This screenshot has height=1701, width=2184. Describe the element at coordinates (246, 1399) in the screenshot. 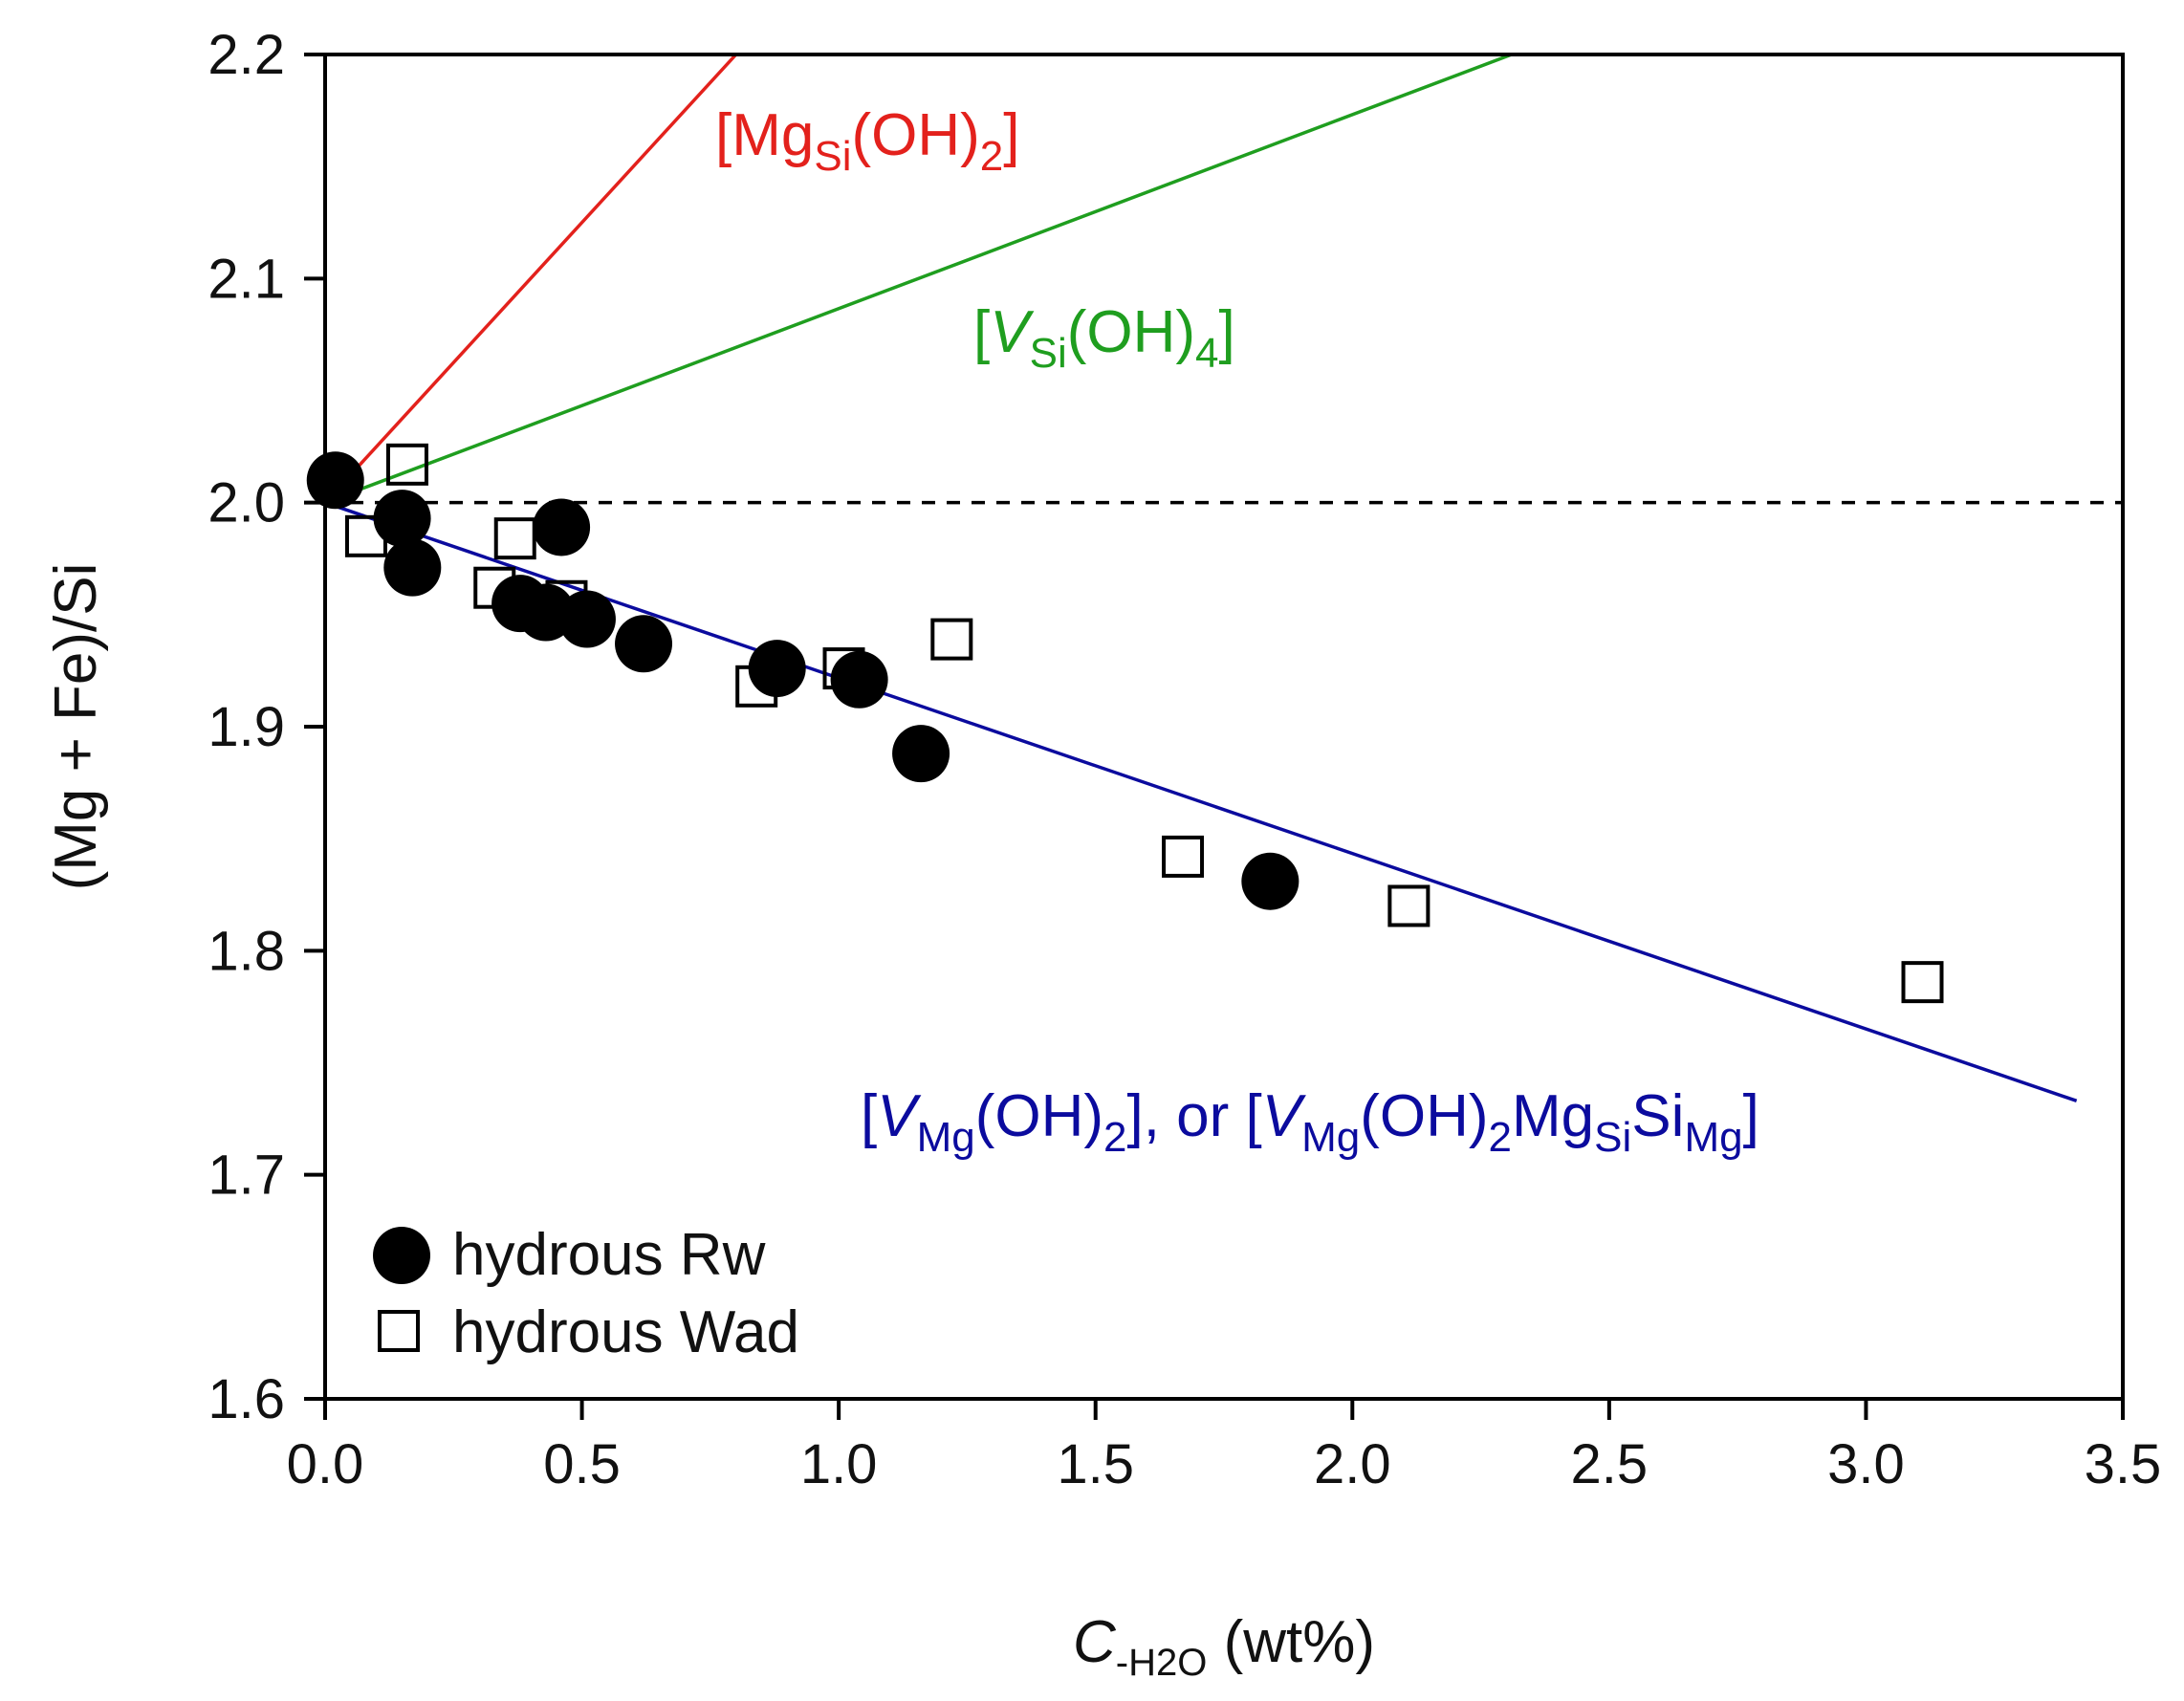

I see `y-tick-label: 1.6` at that location.